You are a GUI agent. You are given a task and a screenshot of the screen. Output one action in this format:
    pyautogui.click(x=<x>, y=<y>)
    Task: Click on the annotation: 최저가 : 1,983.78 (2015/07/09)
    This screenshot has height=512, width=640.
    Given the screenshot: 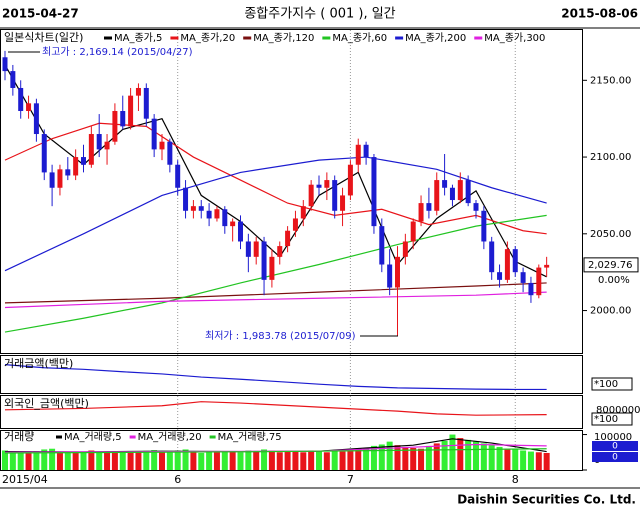 What is the action you would take?
    pyautogui.click(x=280, y=336)
    